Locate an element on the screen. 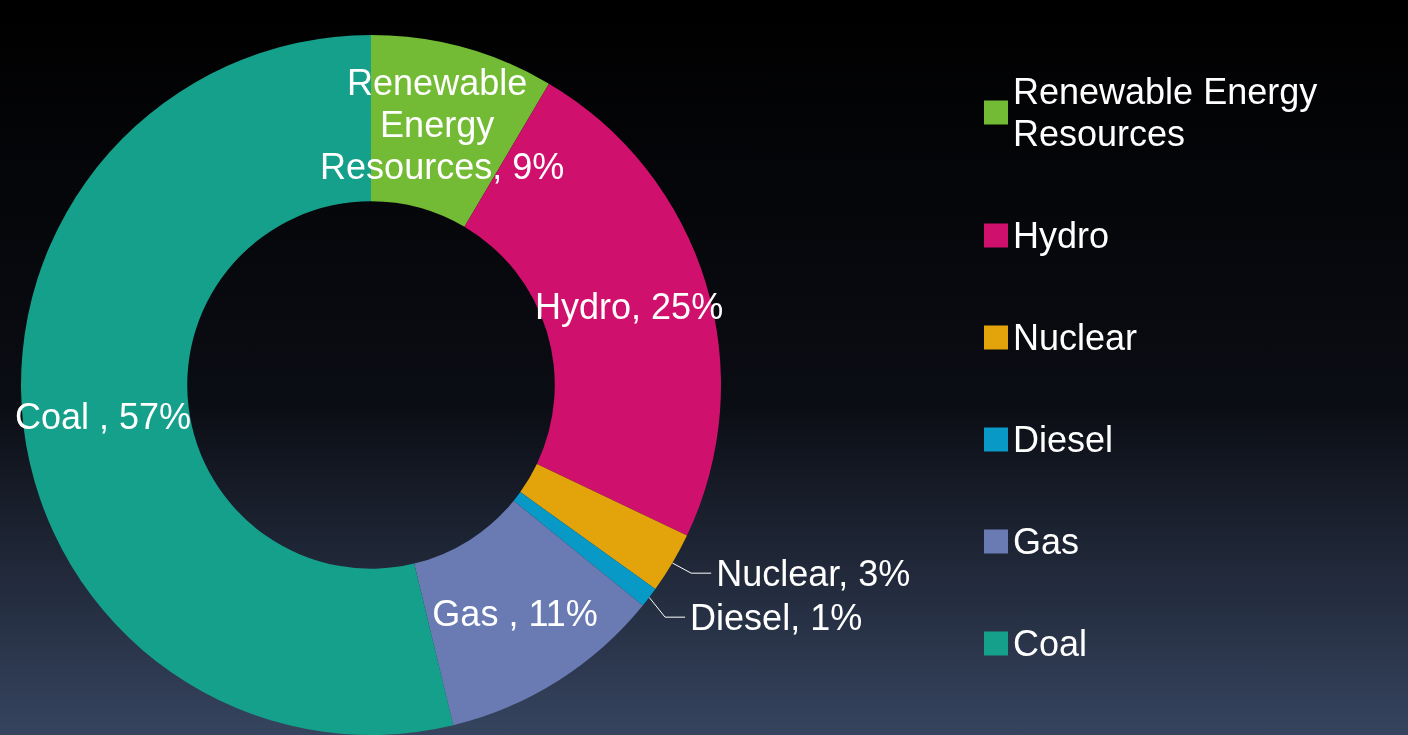 The width and height of the screenshot is (1408, 735). legend-label: Diesel is located at coordinates (1063, 439).